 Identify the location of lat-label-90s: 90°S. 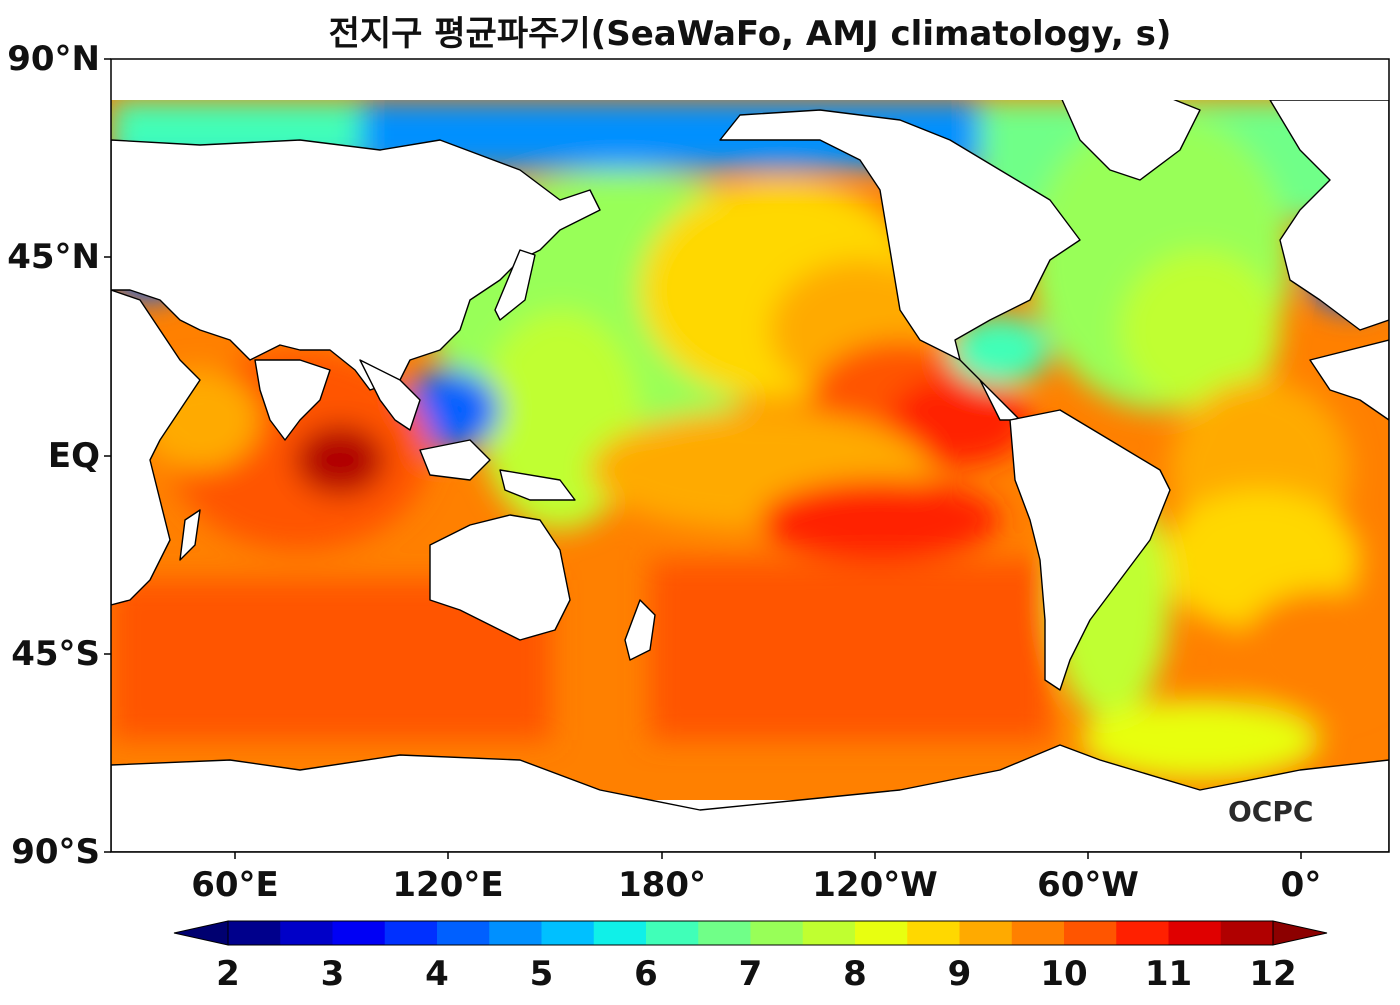
(55, 852).